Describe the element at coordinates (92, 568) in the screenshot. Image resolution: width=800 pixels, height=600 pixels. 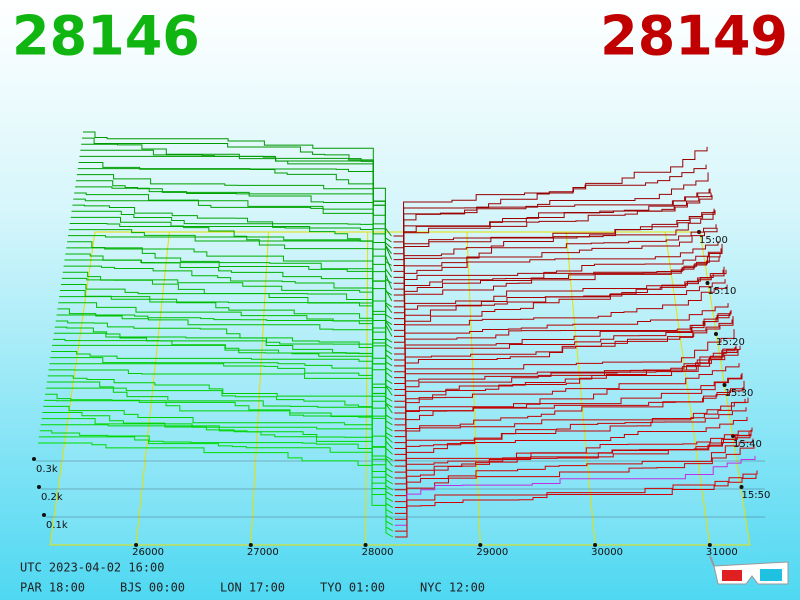
I see `utc-time: UTC 2023-04-02 16:00` at that location.